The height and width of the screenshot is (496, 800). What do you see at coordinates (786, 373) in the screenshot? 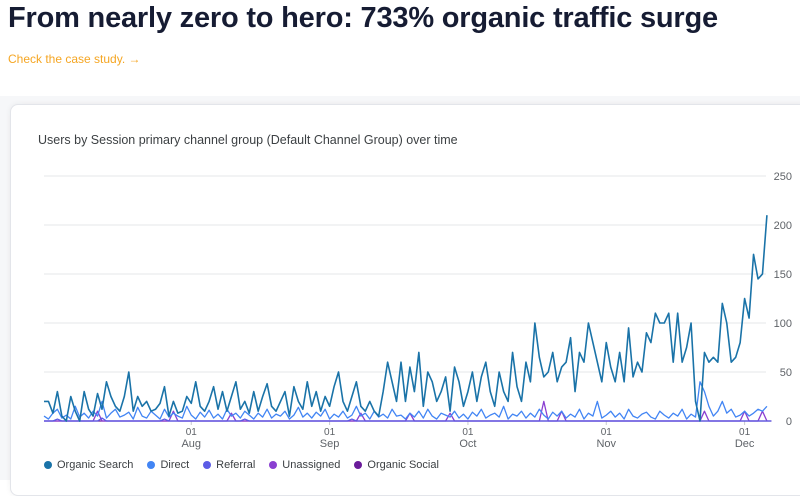
I see `y-tick-label-50: 50` at bounding box center [786, 373].